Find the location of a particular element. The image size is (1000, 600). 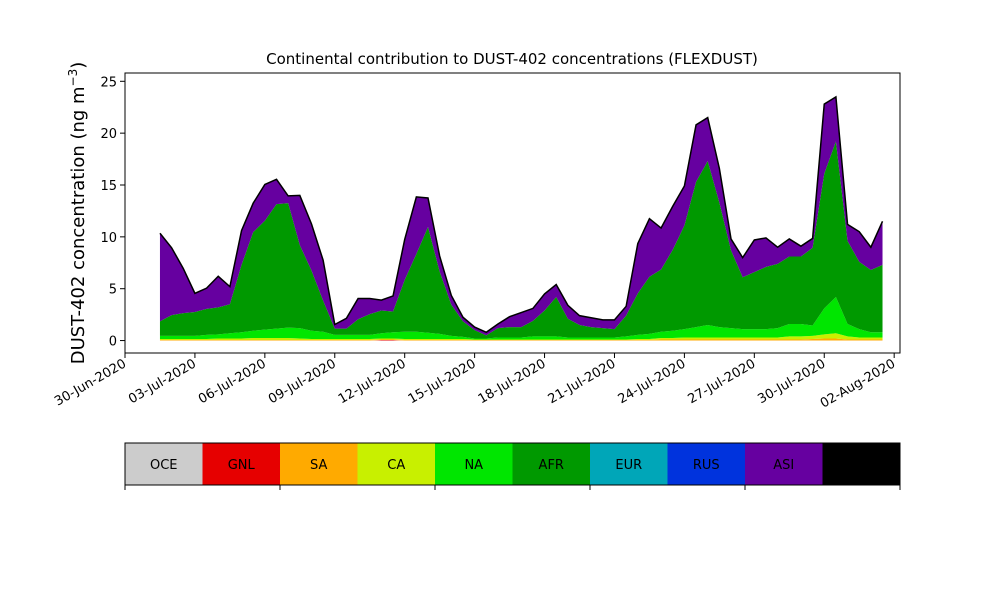

y-tick-label: 20 is located at coordinates (108, 134).